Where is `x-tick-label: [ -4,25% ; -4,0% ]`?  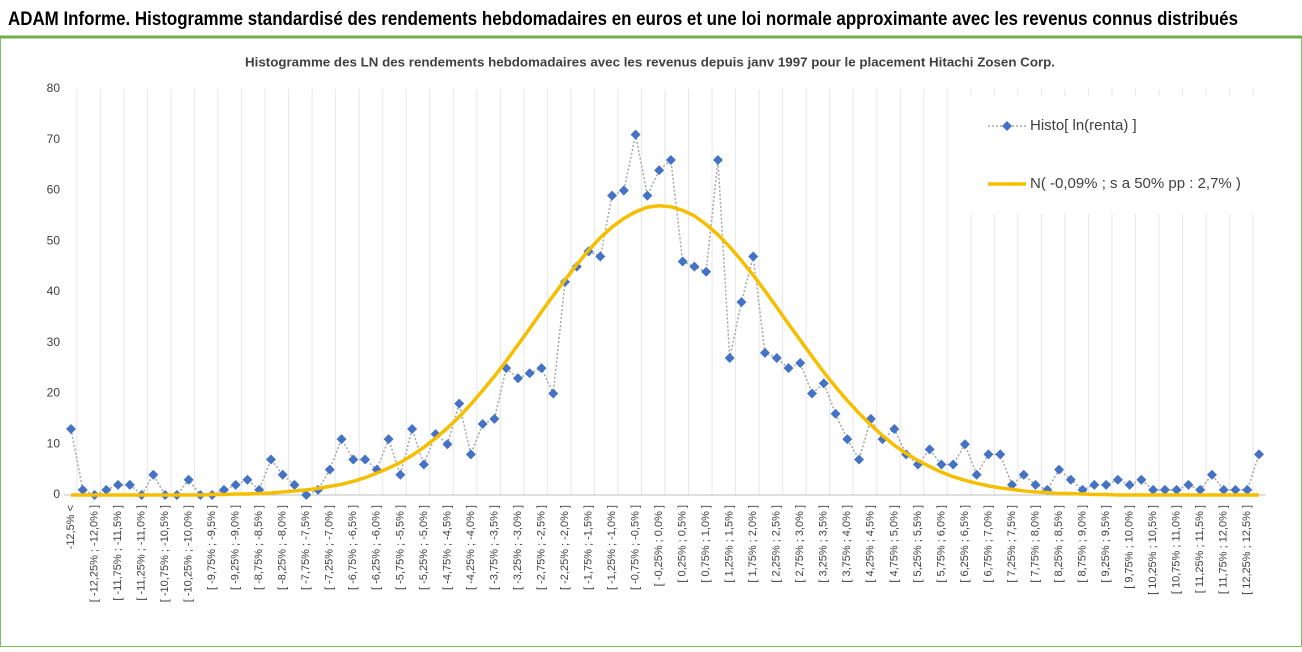 x-tick-label: [ -4,25% ; -4,0% ] is located at coordinates (471, 547).